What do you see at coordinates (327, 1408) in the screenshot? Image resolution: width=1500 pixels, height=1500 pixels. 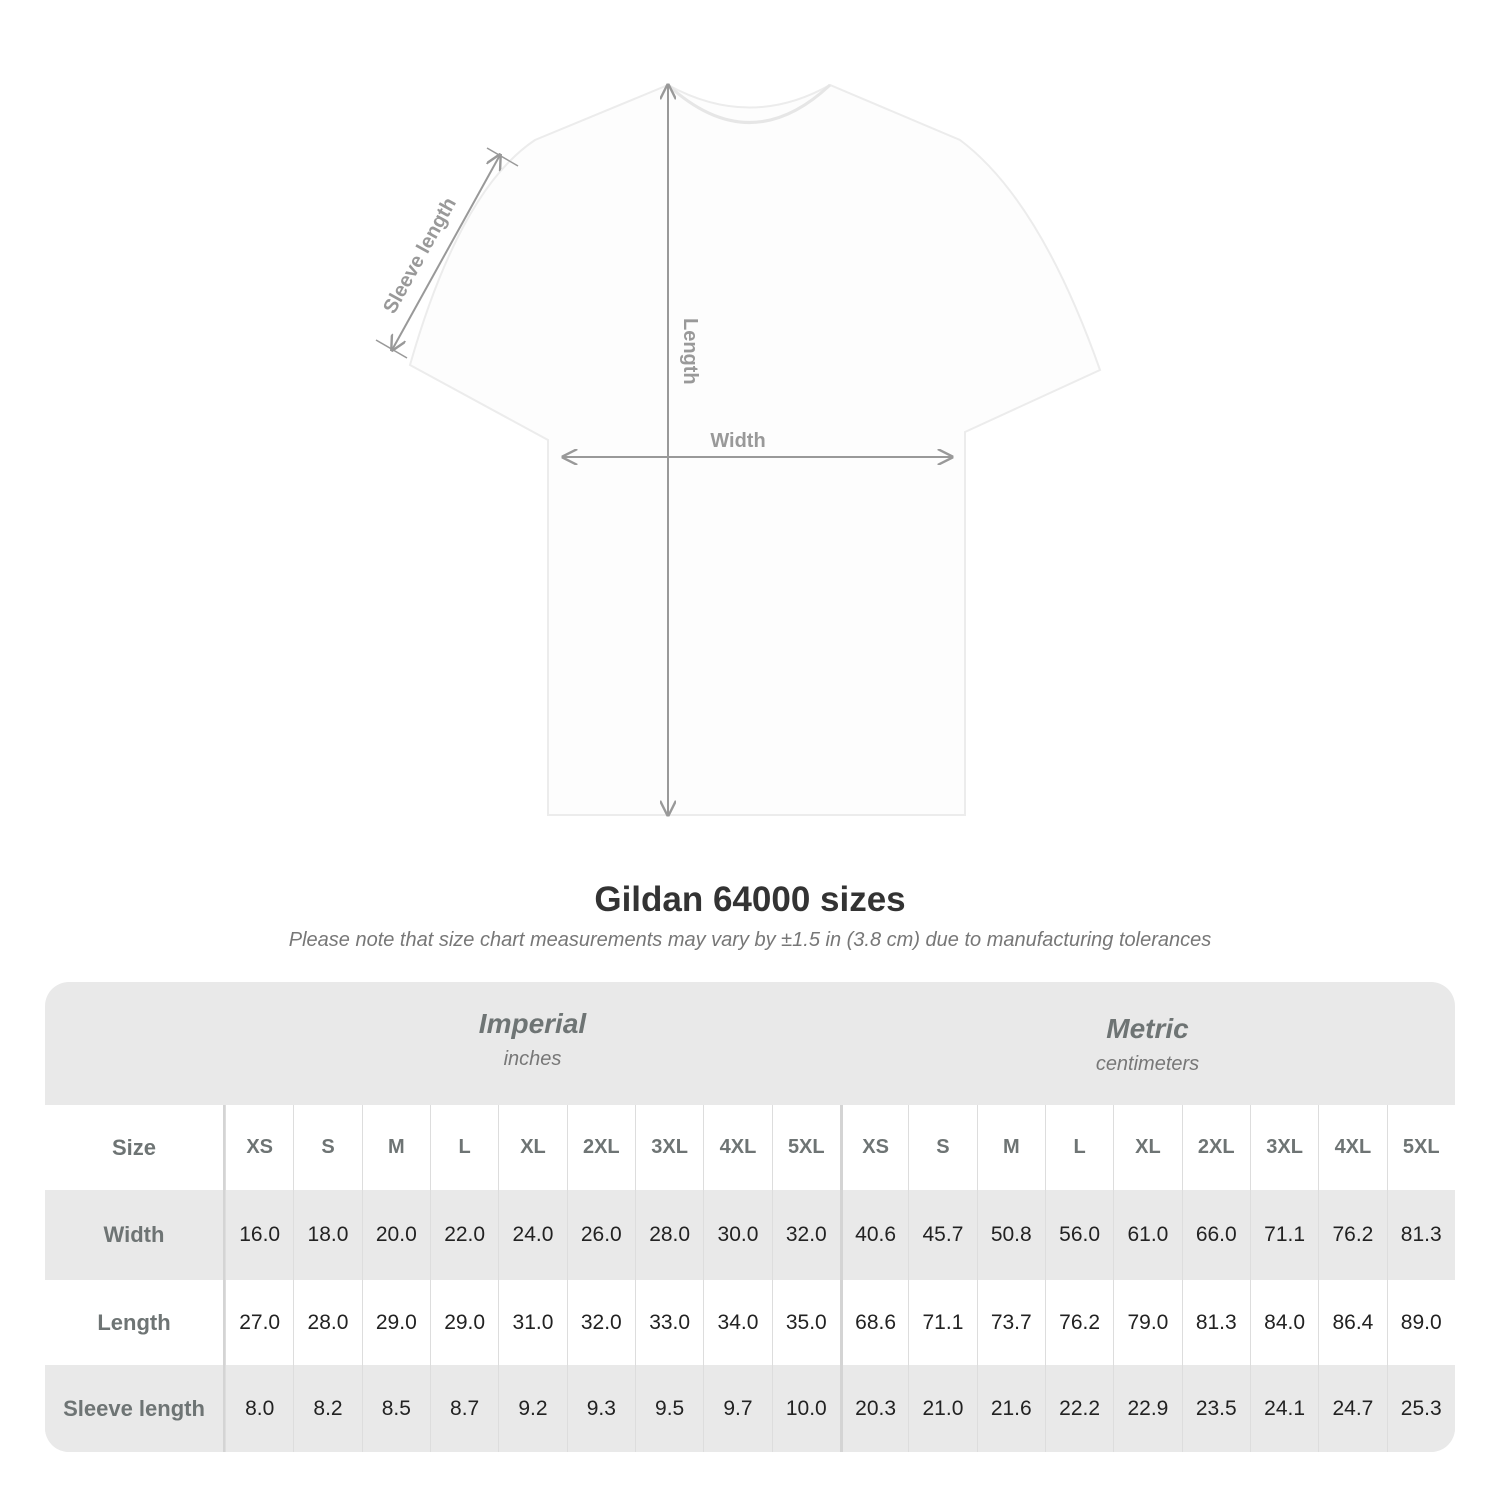 I see `imperial-value-cell: 8.2` at bounding box center [327, 1408].